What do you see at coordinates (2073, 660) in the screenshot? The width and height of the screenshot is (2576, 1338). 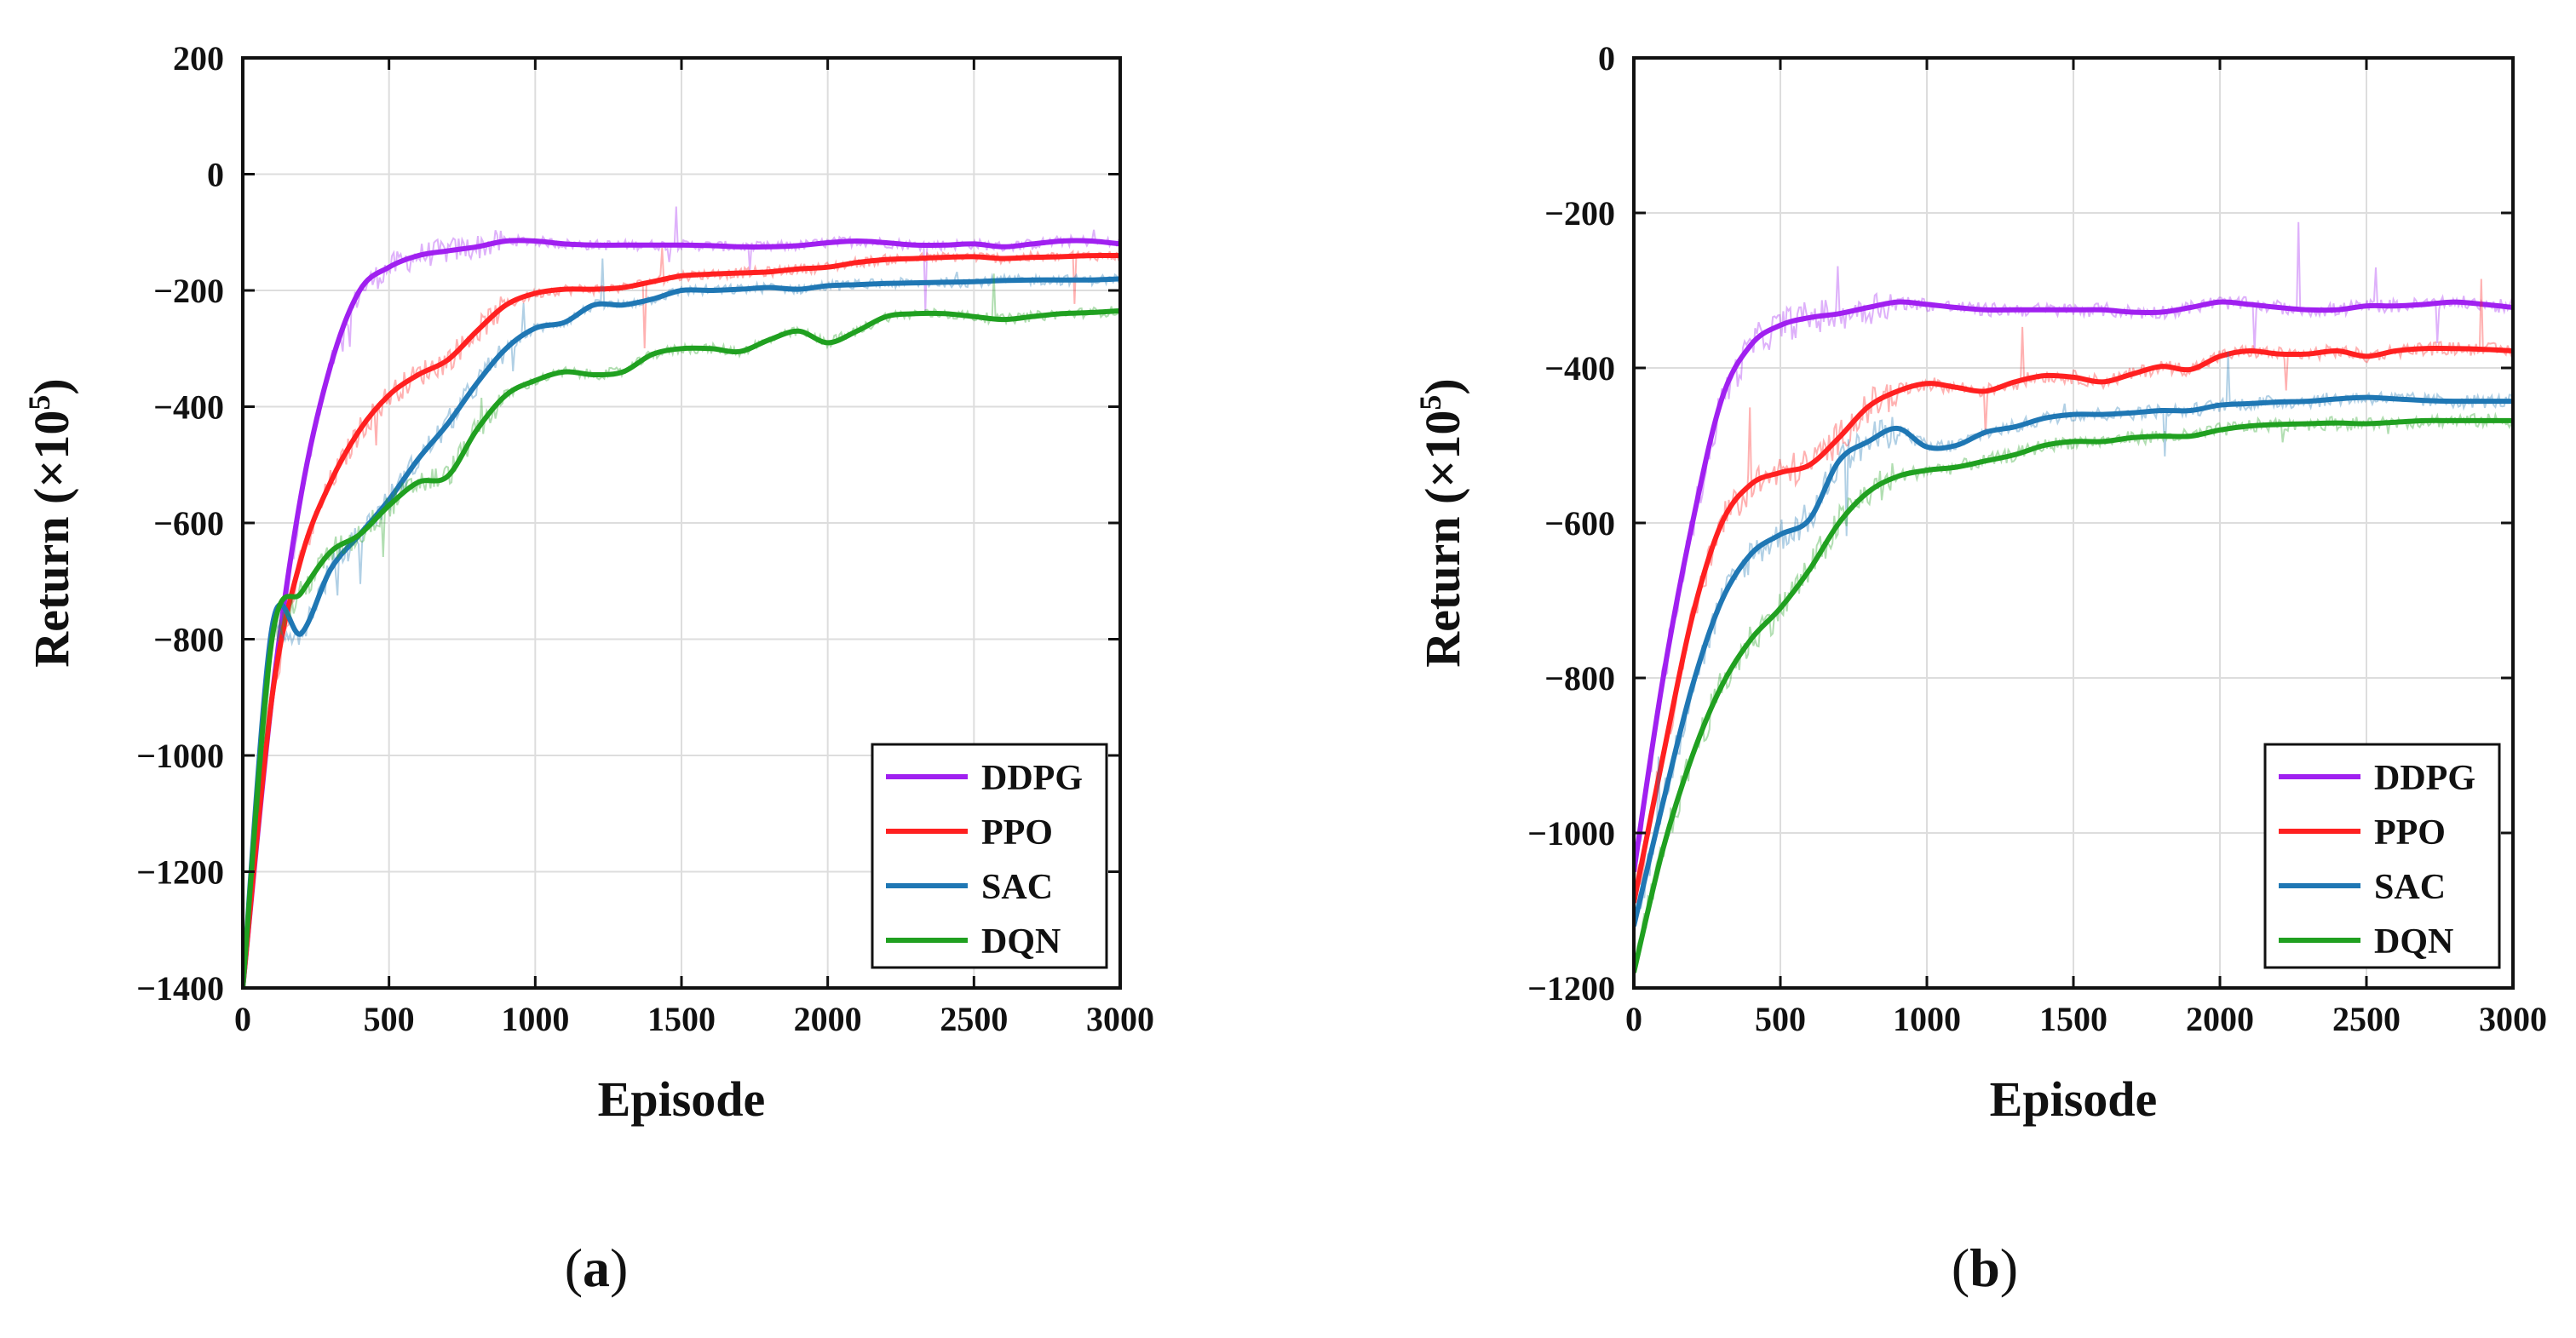 I see `series-line-sac` at bounding box center [2073, 660].